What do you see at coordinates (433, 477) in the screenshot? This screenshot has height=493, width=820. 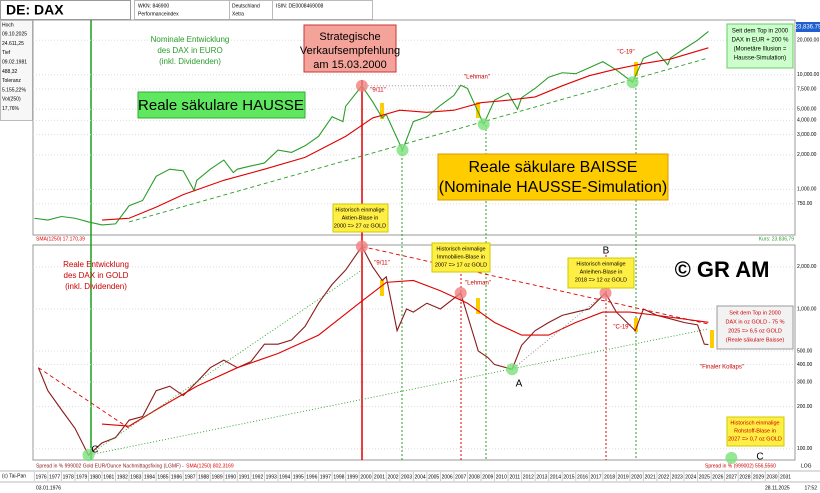 I see `x-tick-label: 2005` at bounding box center [433, 477].